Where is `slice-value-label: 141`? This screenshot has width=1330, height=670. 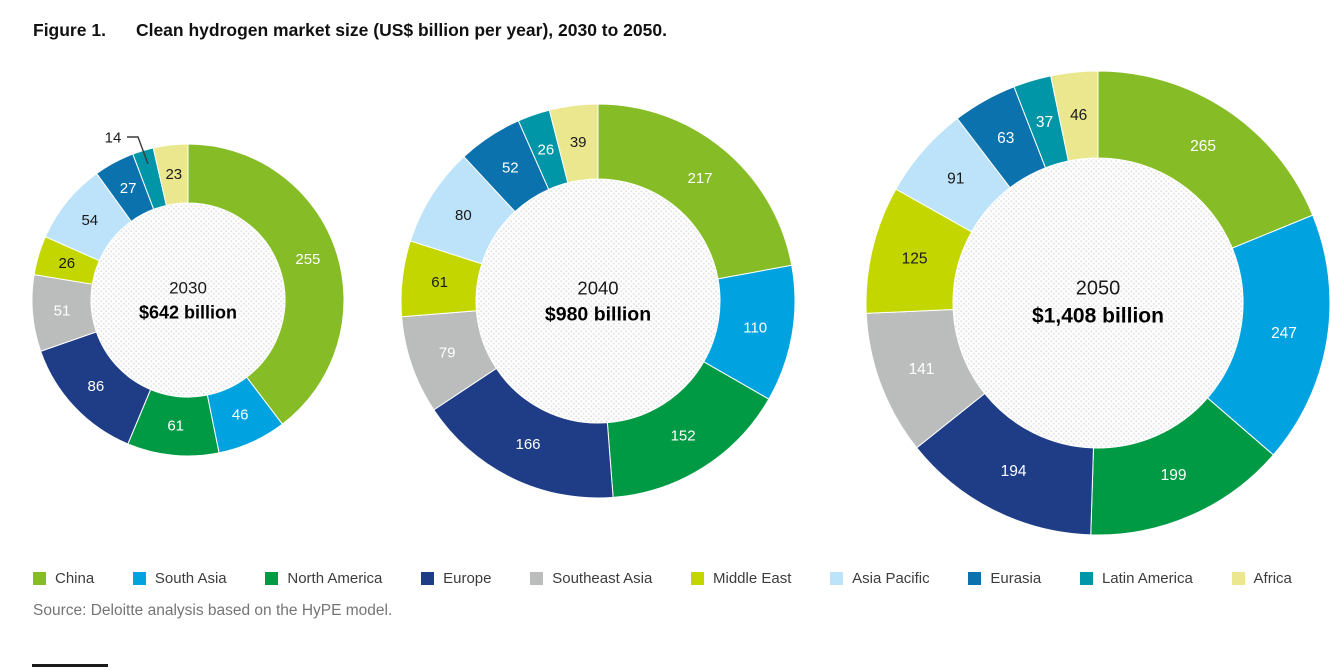 slice-value-label: 141 is located at coordinates (922, 369).